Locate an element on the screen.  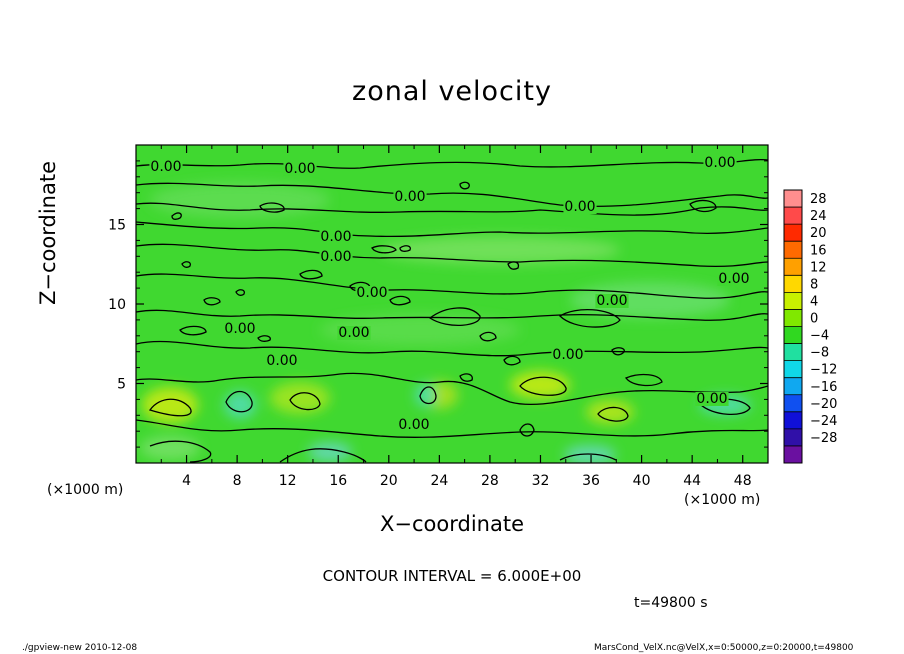
x-axis-label: X−coordinate is located at coordinates (452, 524).